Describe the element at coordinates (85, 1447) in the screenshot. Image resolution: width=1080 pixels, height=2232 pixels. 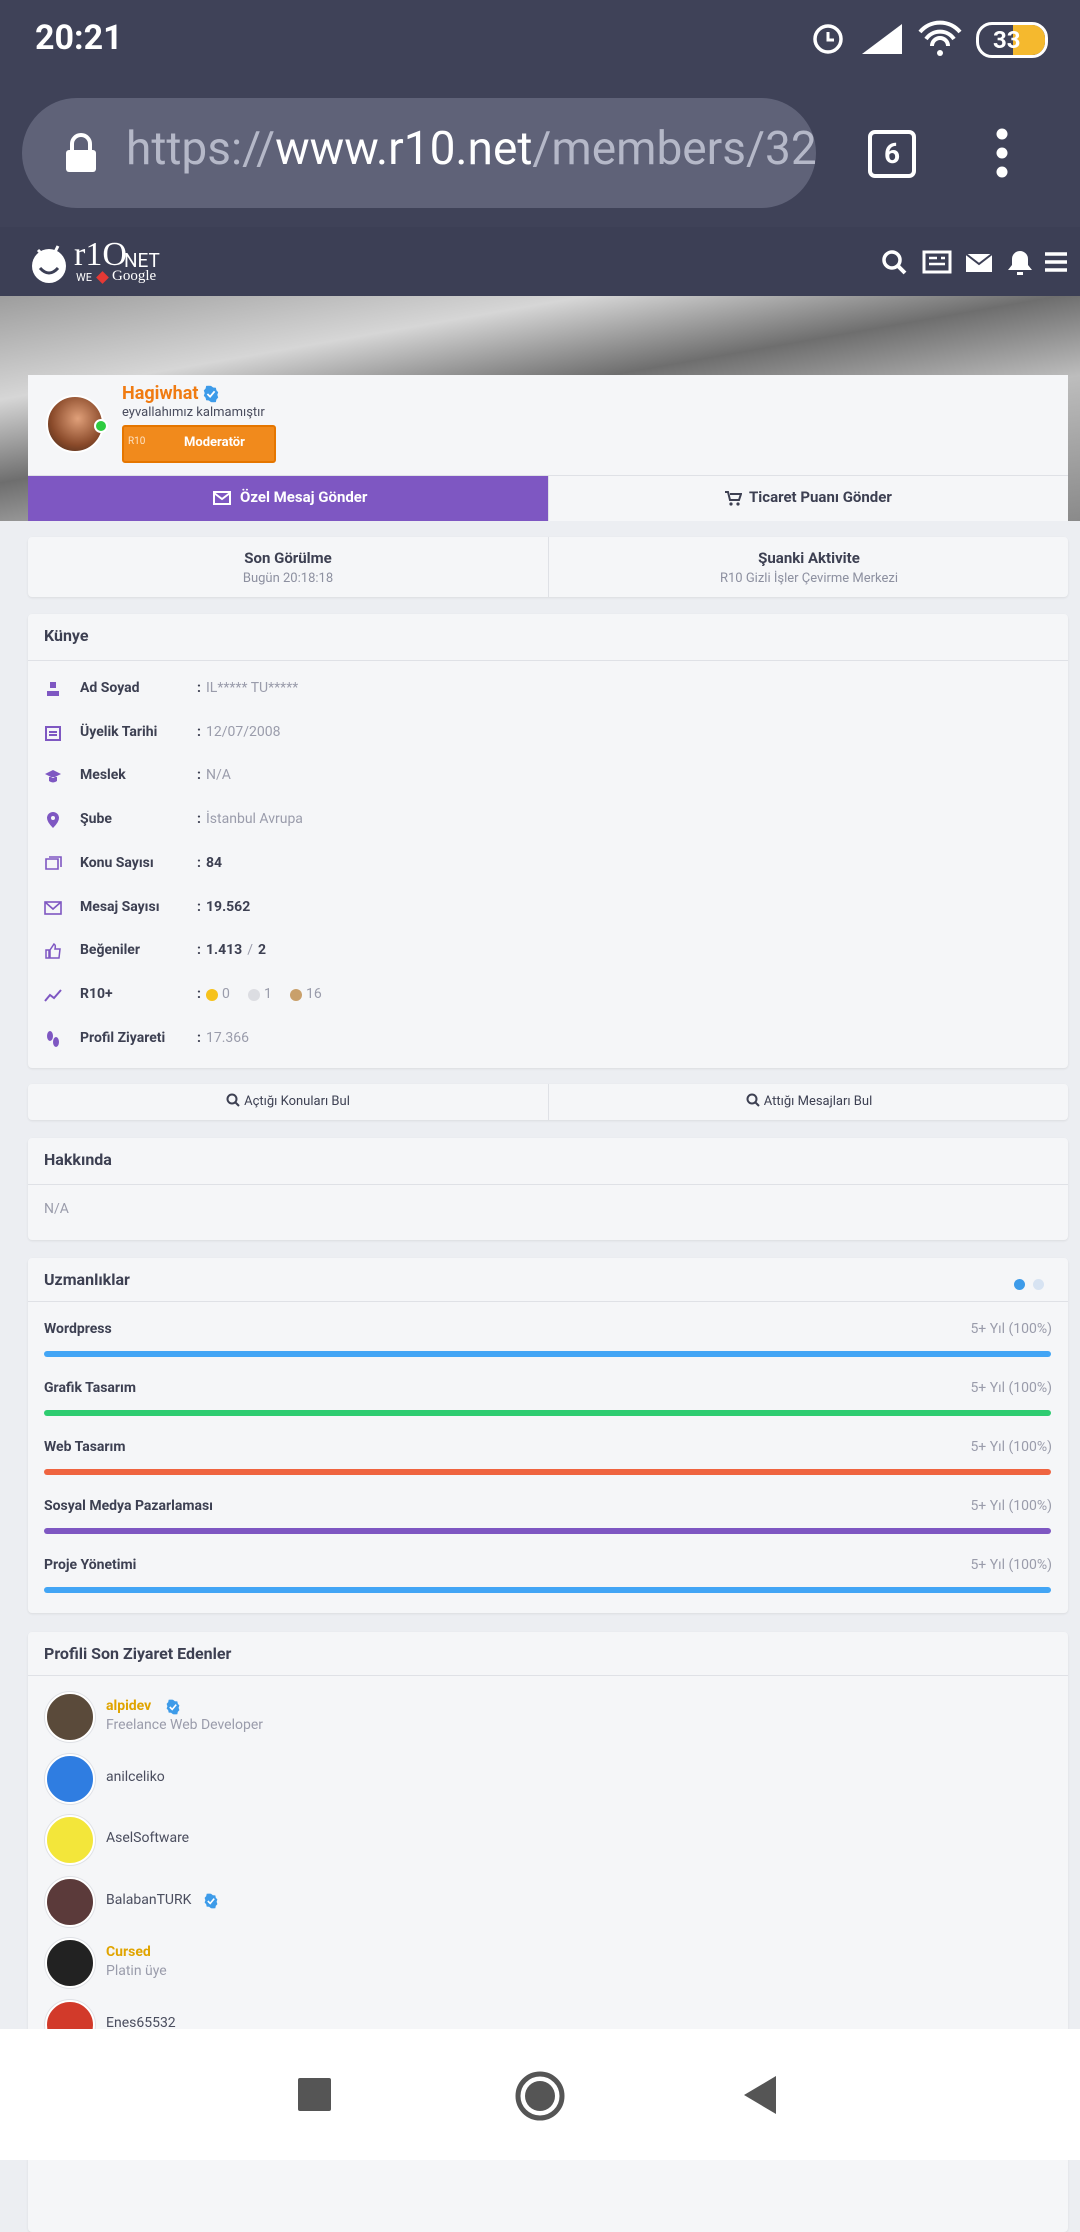
I see `skill-name: Web Tasarım` at that location.